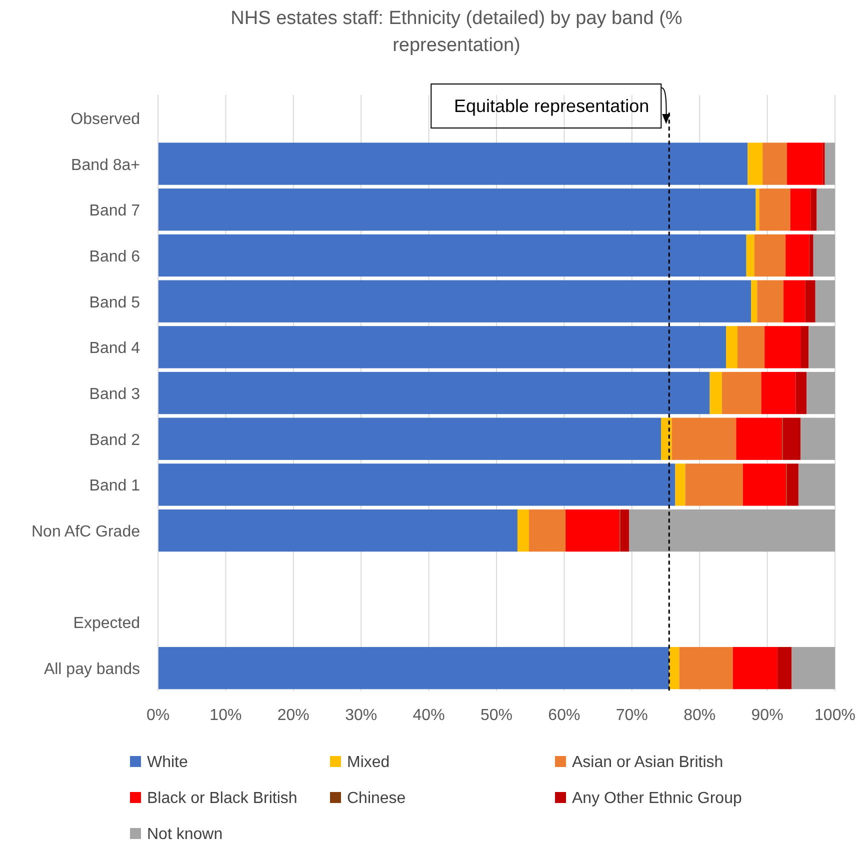  What do you see at coordinates (167, 762) in the screenshot?
I see `legend-label: White` at bounding box center [167, 762].